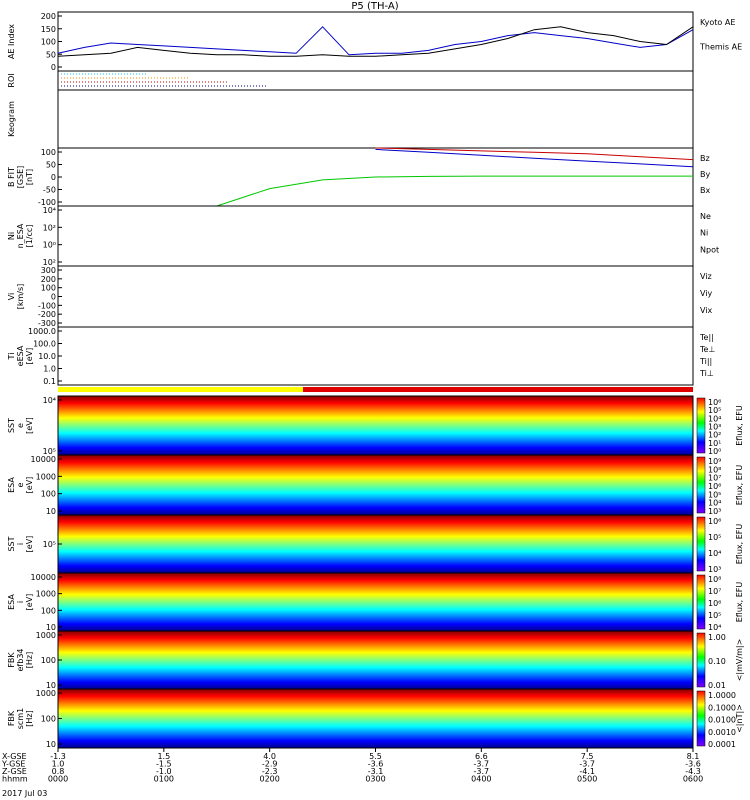  I want to click on x-tick-label: -4.3, so click(693, 771).